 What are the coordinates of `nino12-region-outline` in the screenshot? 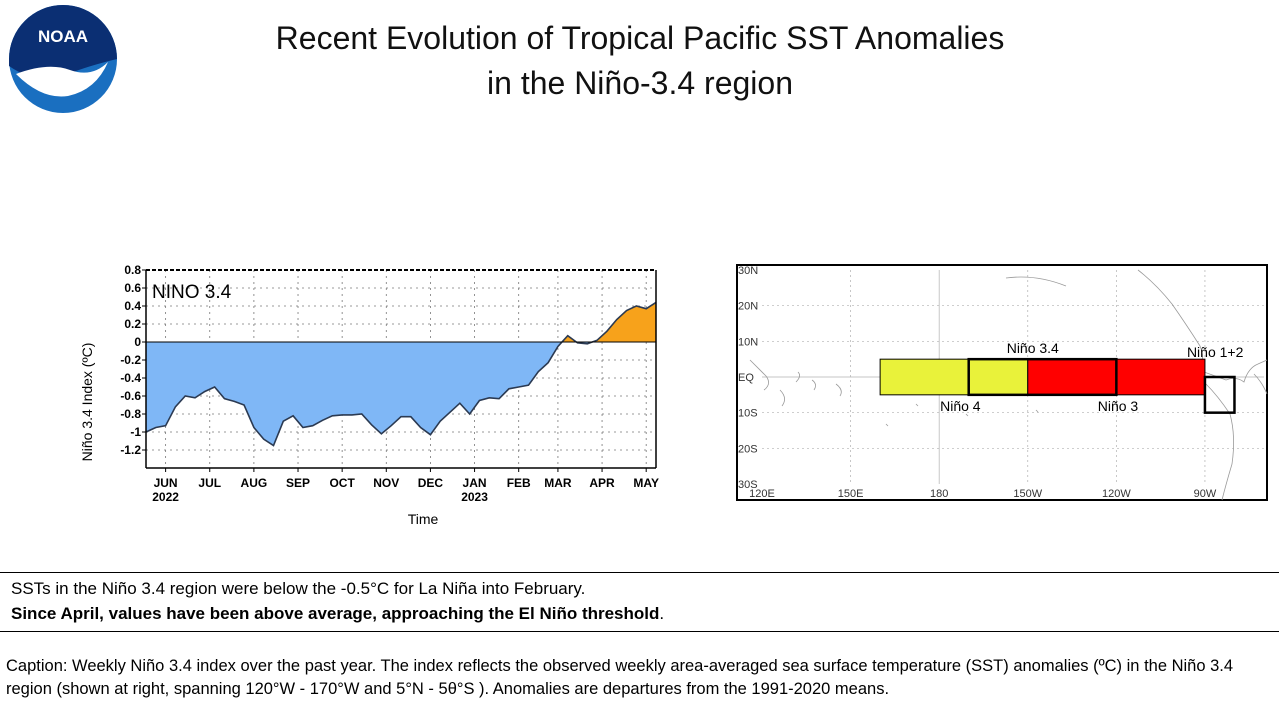 It's located at (1219, 394).